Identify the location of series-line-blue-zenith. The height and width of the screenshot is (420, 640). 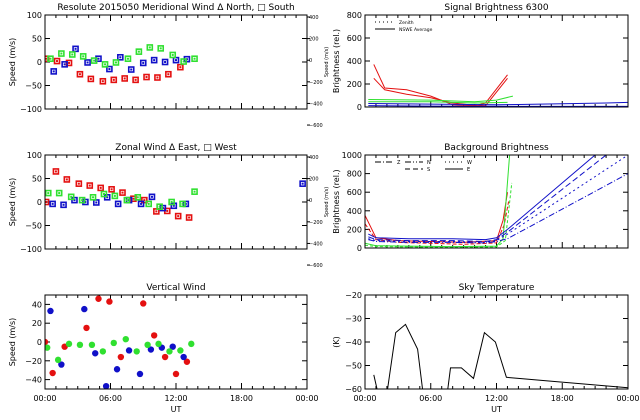
(498, 103).